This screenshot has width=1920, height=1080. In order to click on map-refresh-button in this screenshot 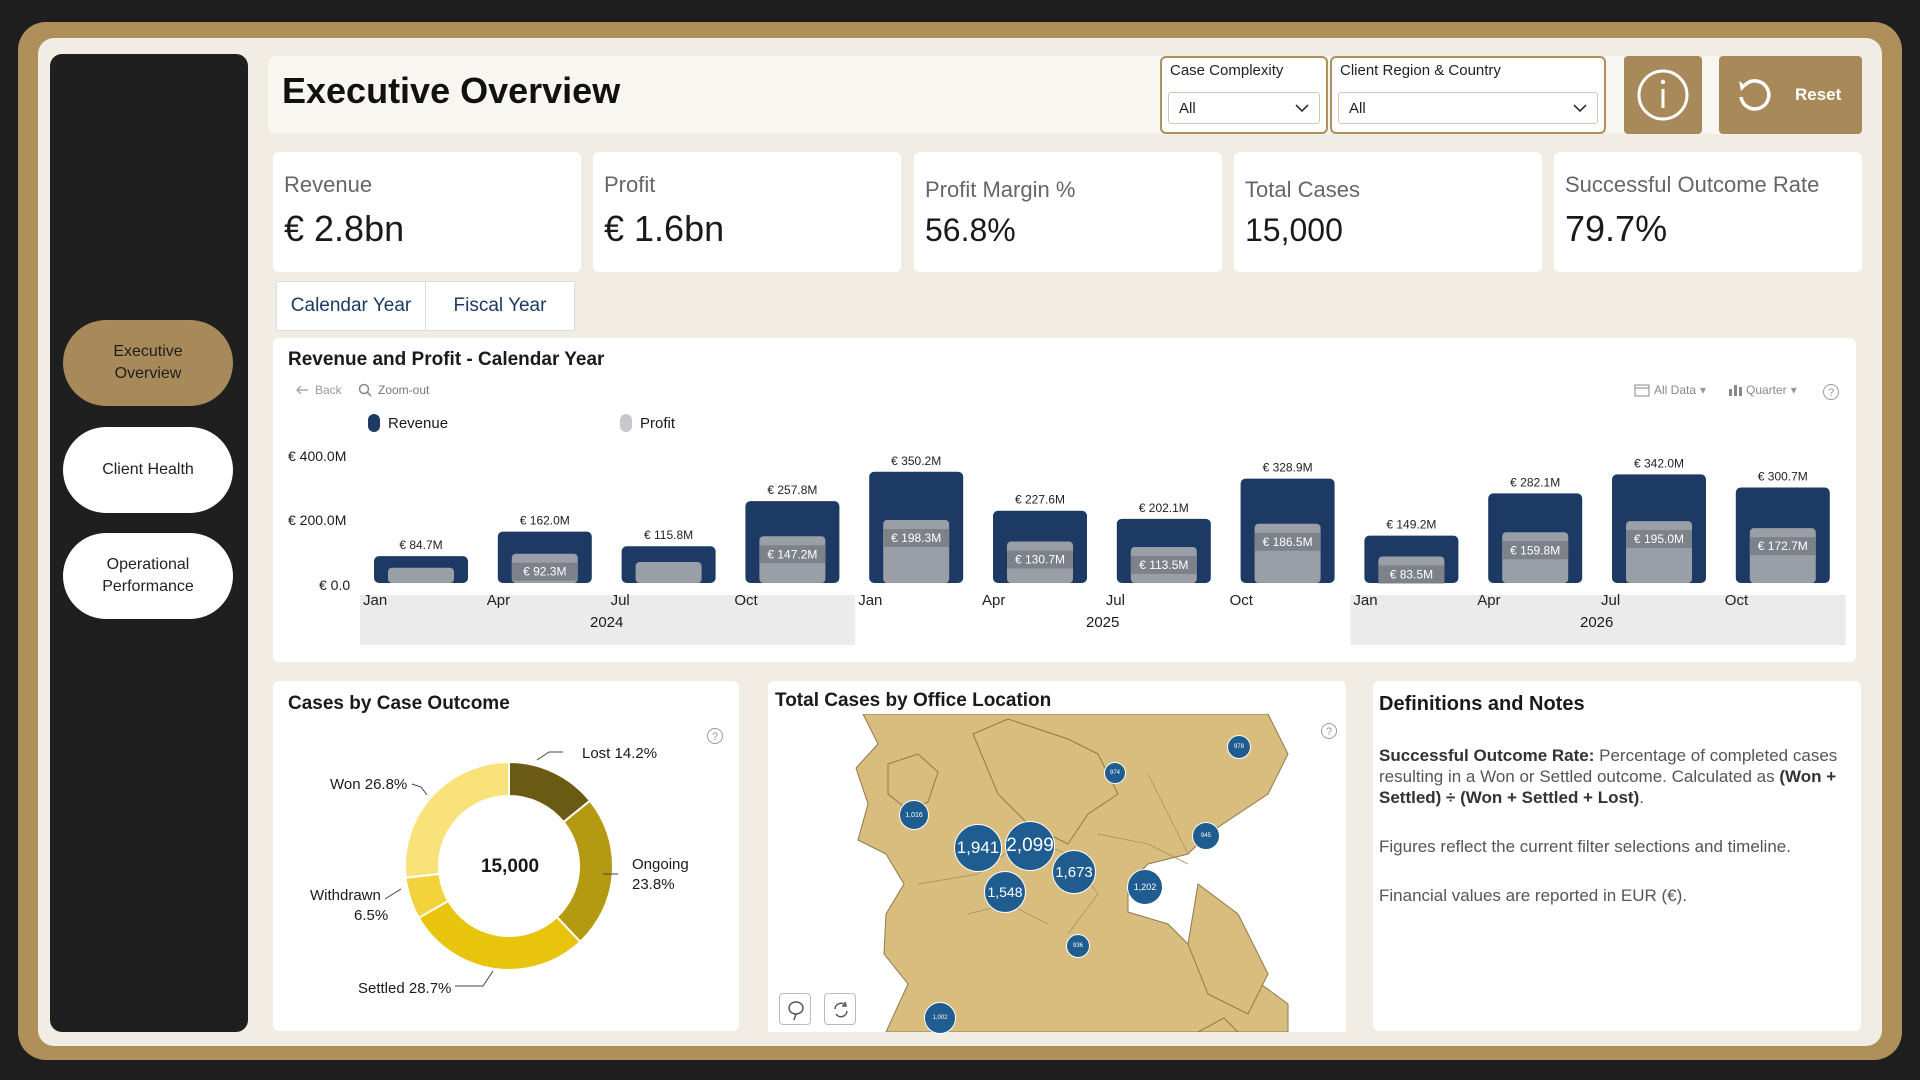, I will do `click(840, 1009)`.